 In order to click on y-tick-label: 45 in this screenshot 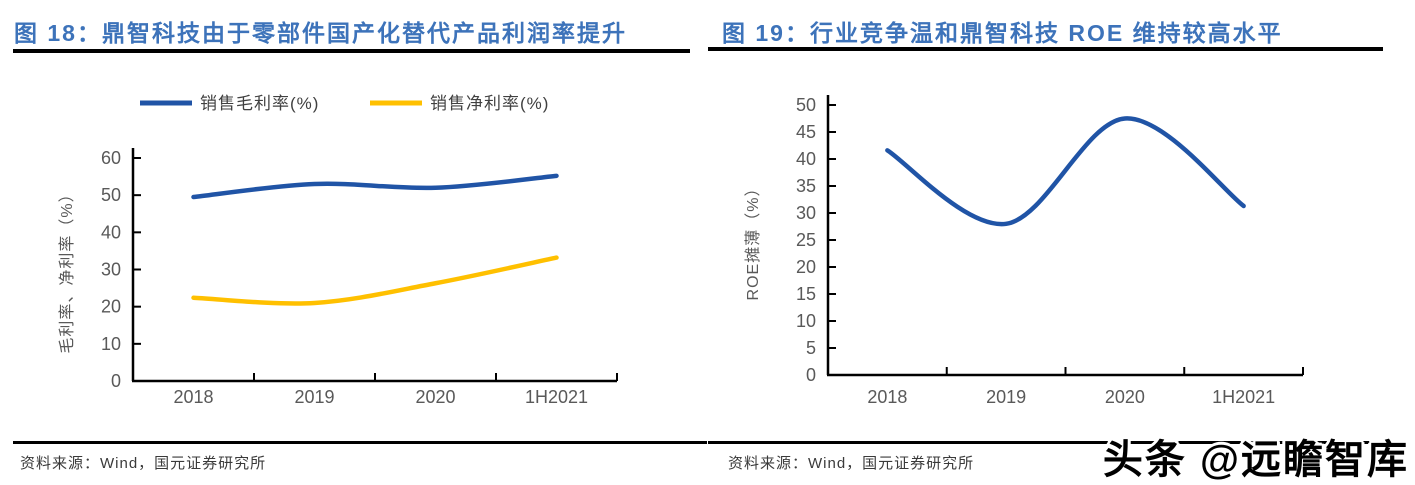, I will do `click(806, 132)`.